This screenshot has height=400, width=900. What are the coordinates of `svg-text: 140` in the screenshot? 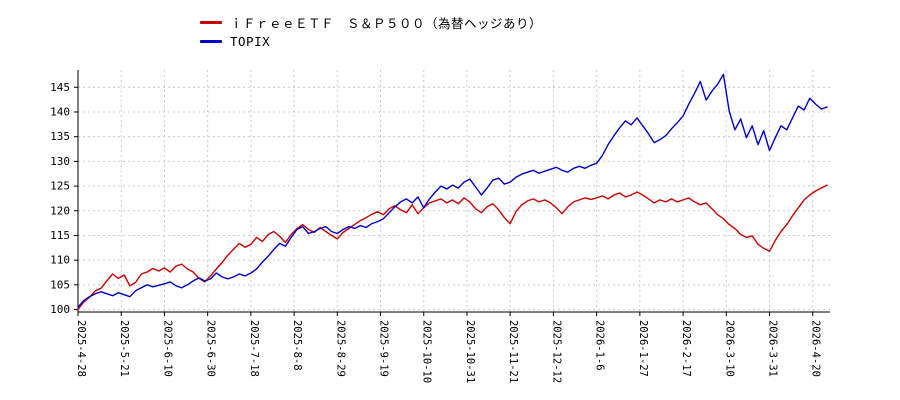 It's located at (60, 111).